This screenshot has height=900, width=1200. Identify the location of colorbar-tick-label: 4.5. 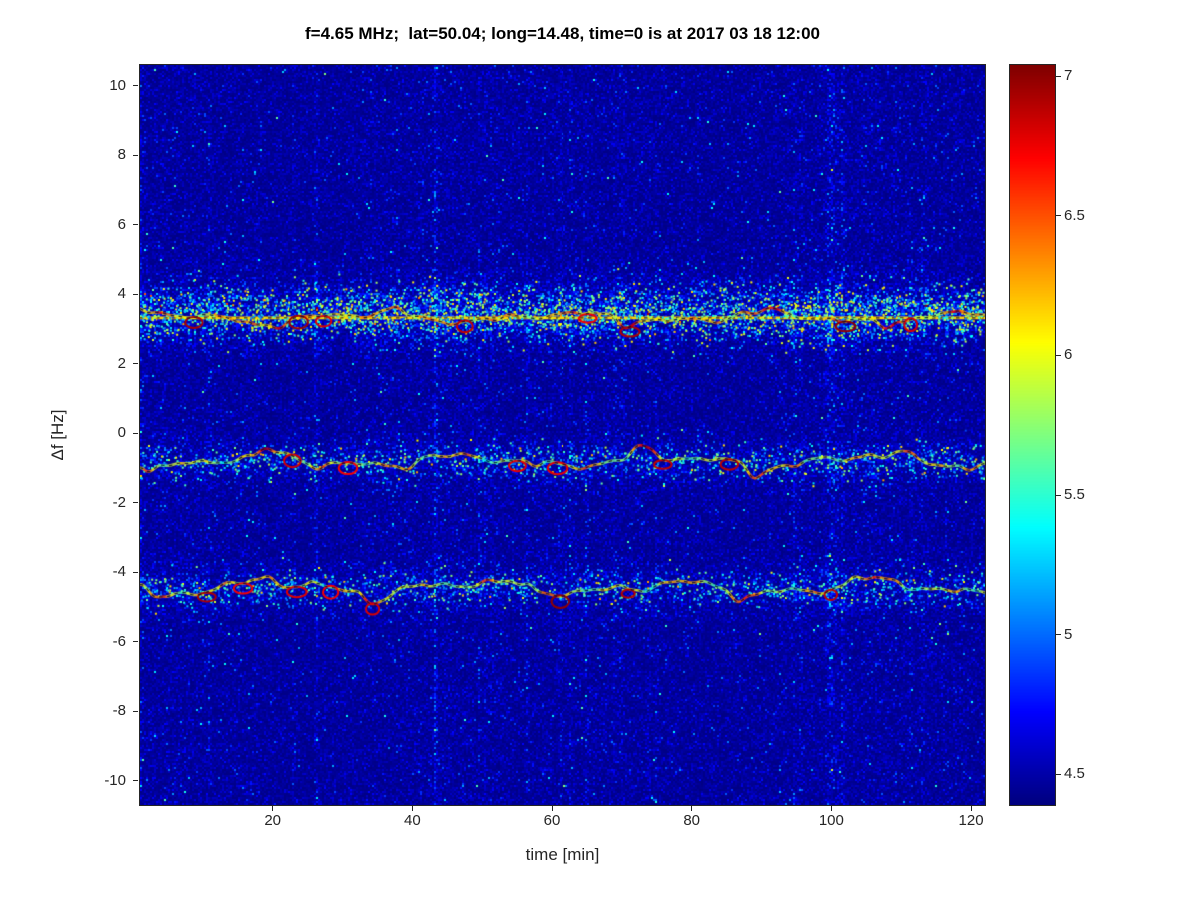
(1074, 774).